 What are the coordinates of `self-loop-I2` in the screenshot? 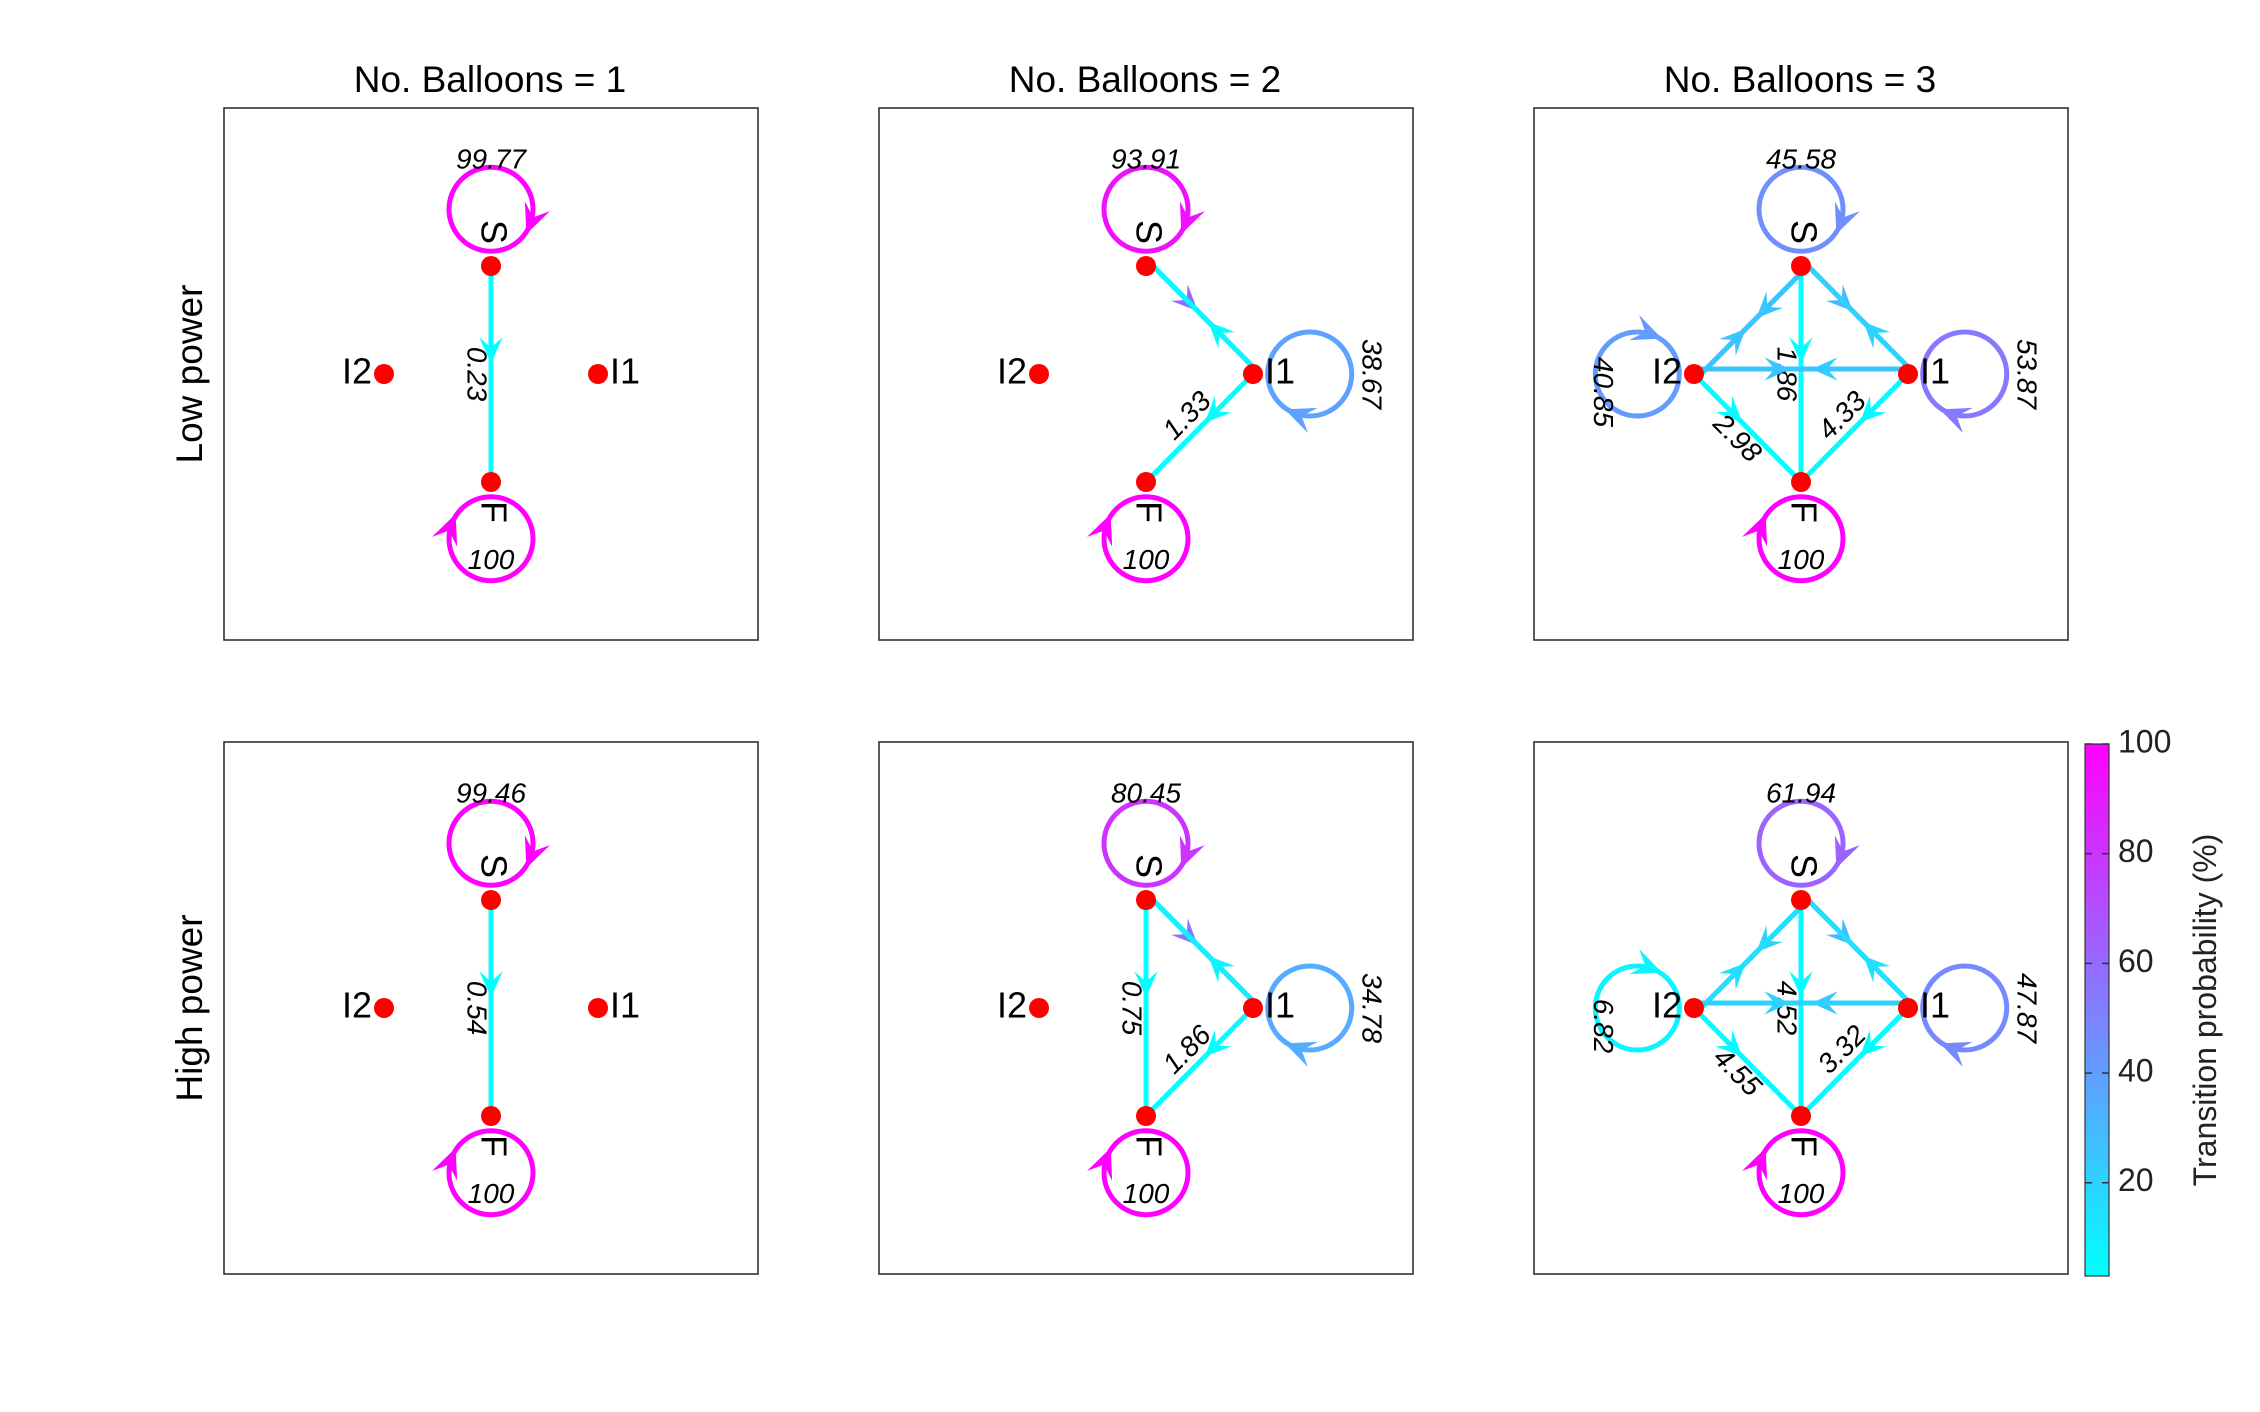 It's located at (1637, 374).